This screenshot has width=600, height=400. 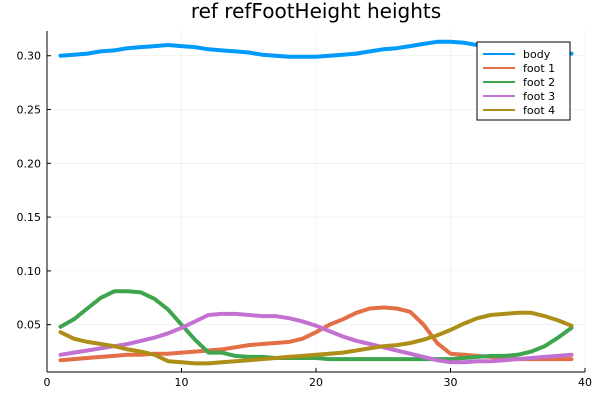 What do you see at coordinates (585, 382) in the screenshot?
I see `x-tick-label: 40` at bounding box center [585, 382].